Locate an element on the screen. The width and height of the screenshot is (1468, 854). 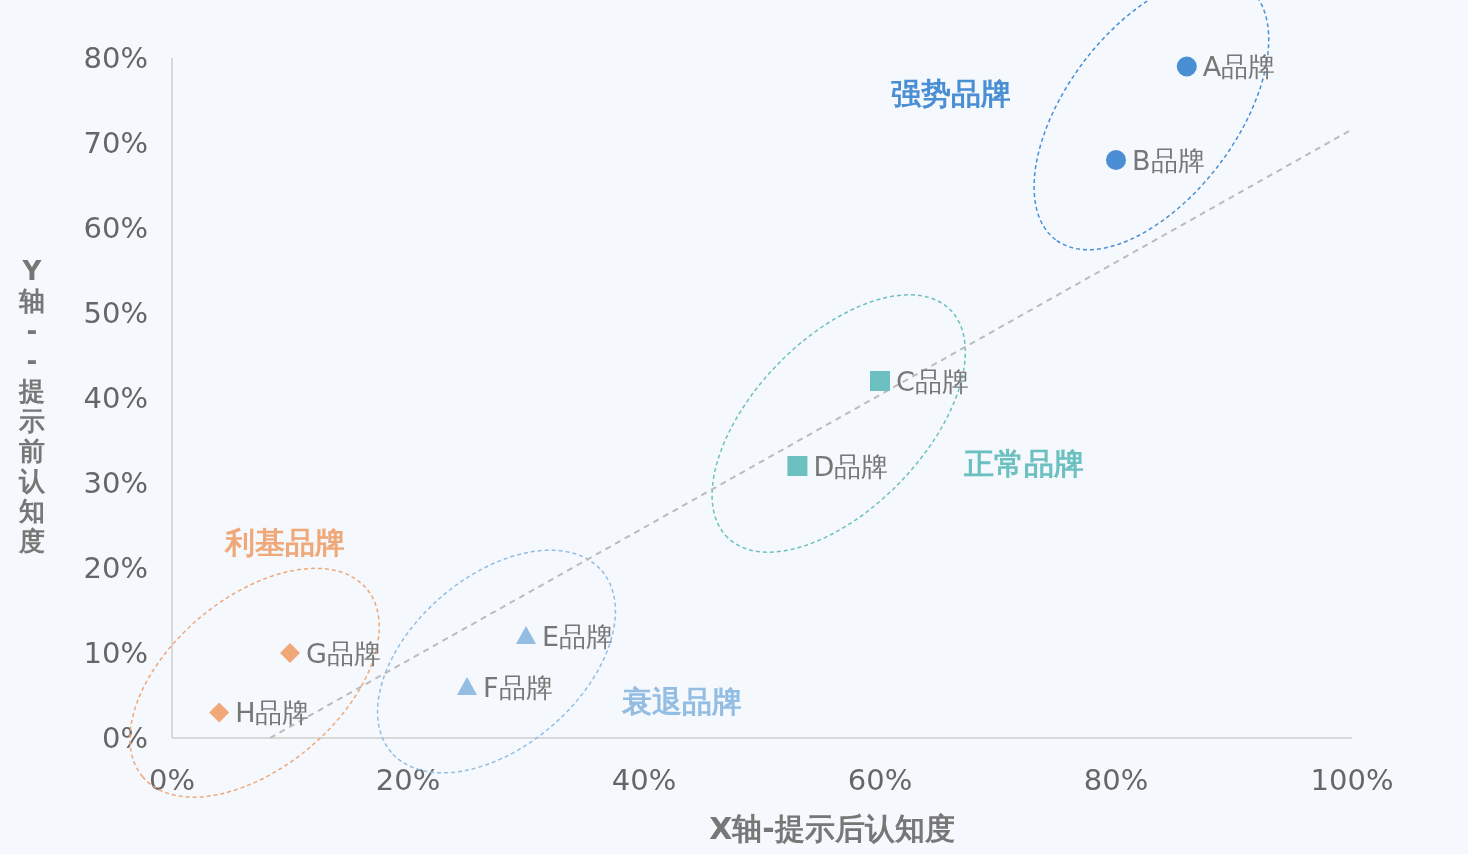
annotation: D品牌 is located at coordinates (851, 466).